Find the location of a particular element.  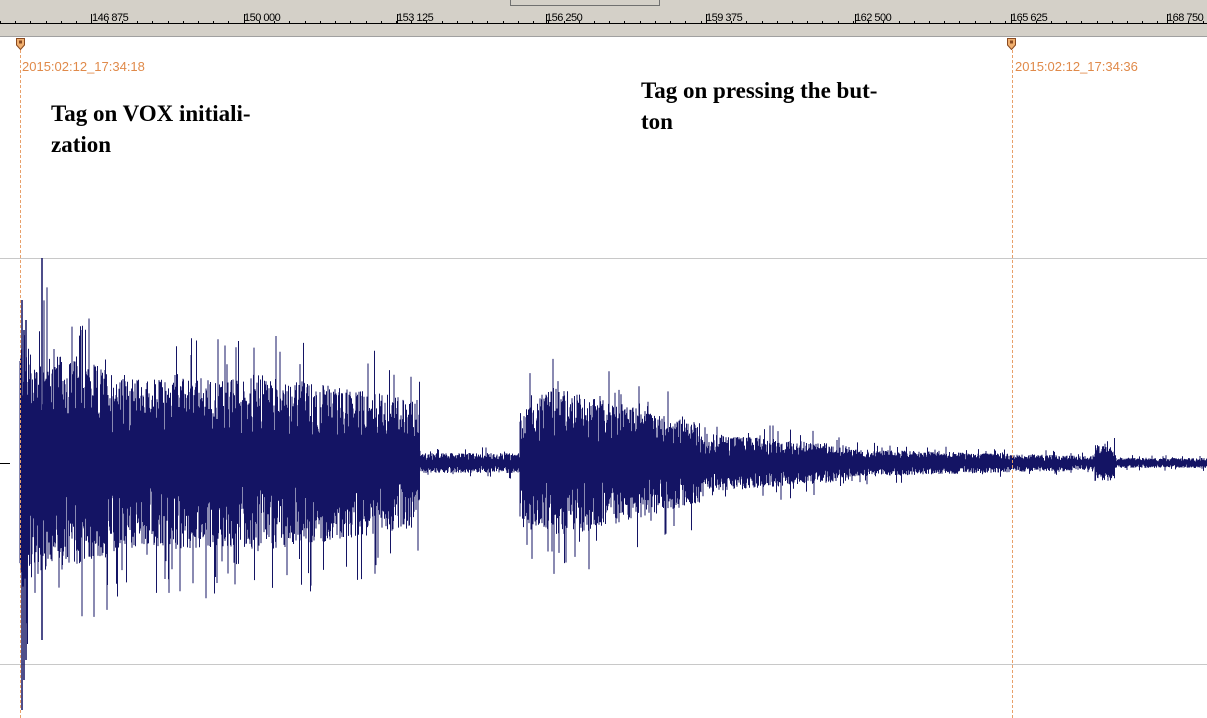

ruler-scroll-thumb is located at coordinates (585, 3).